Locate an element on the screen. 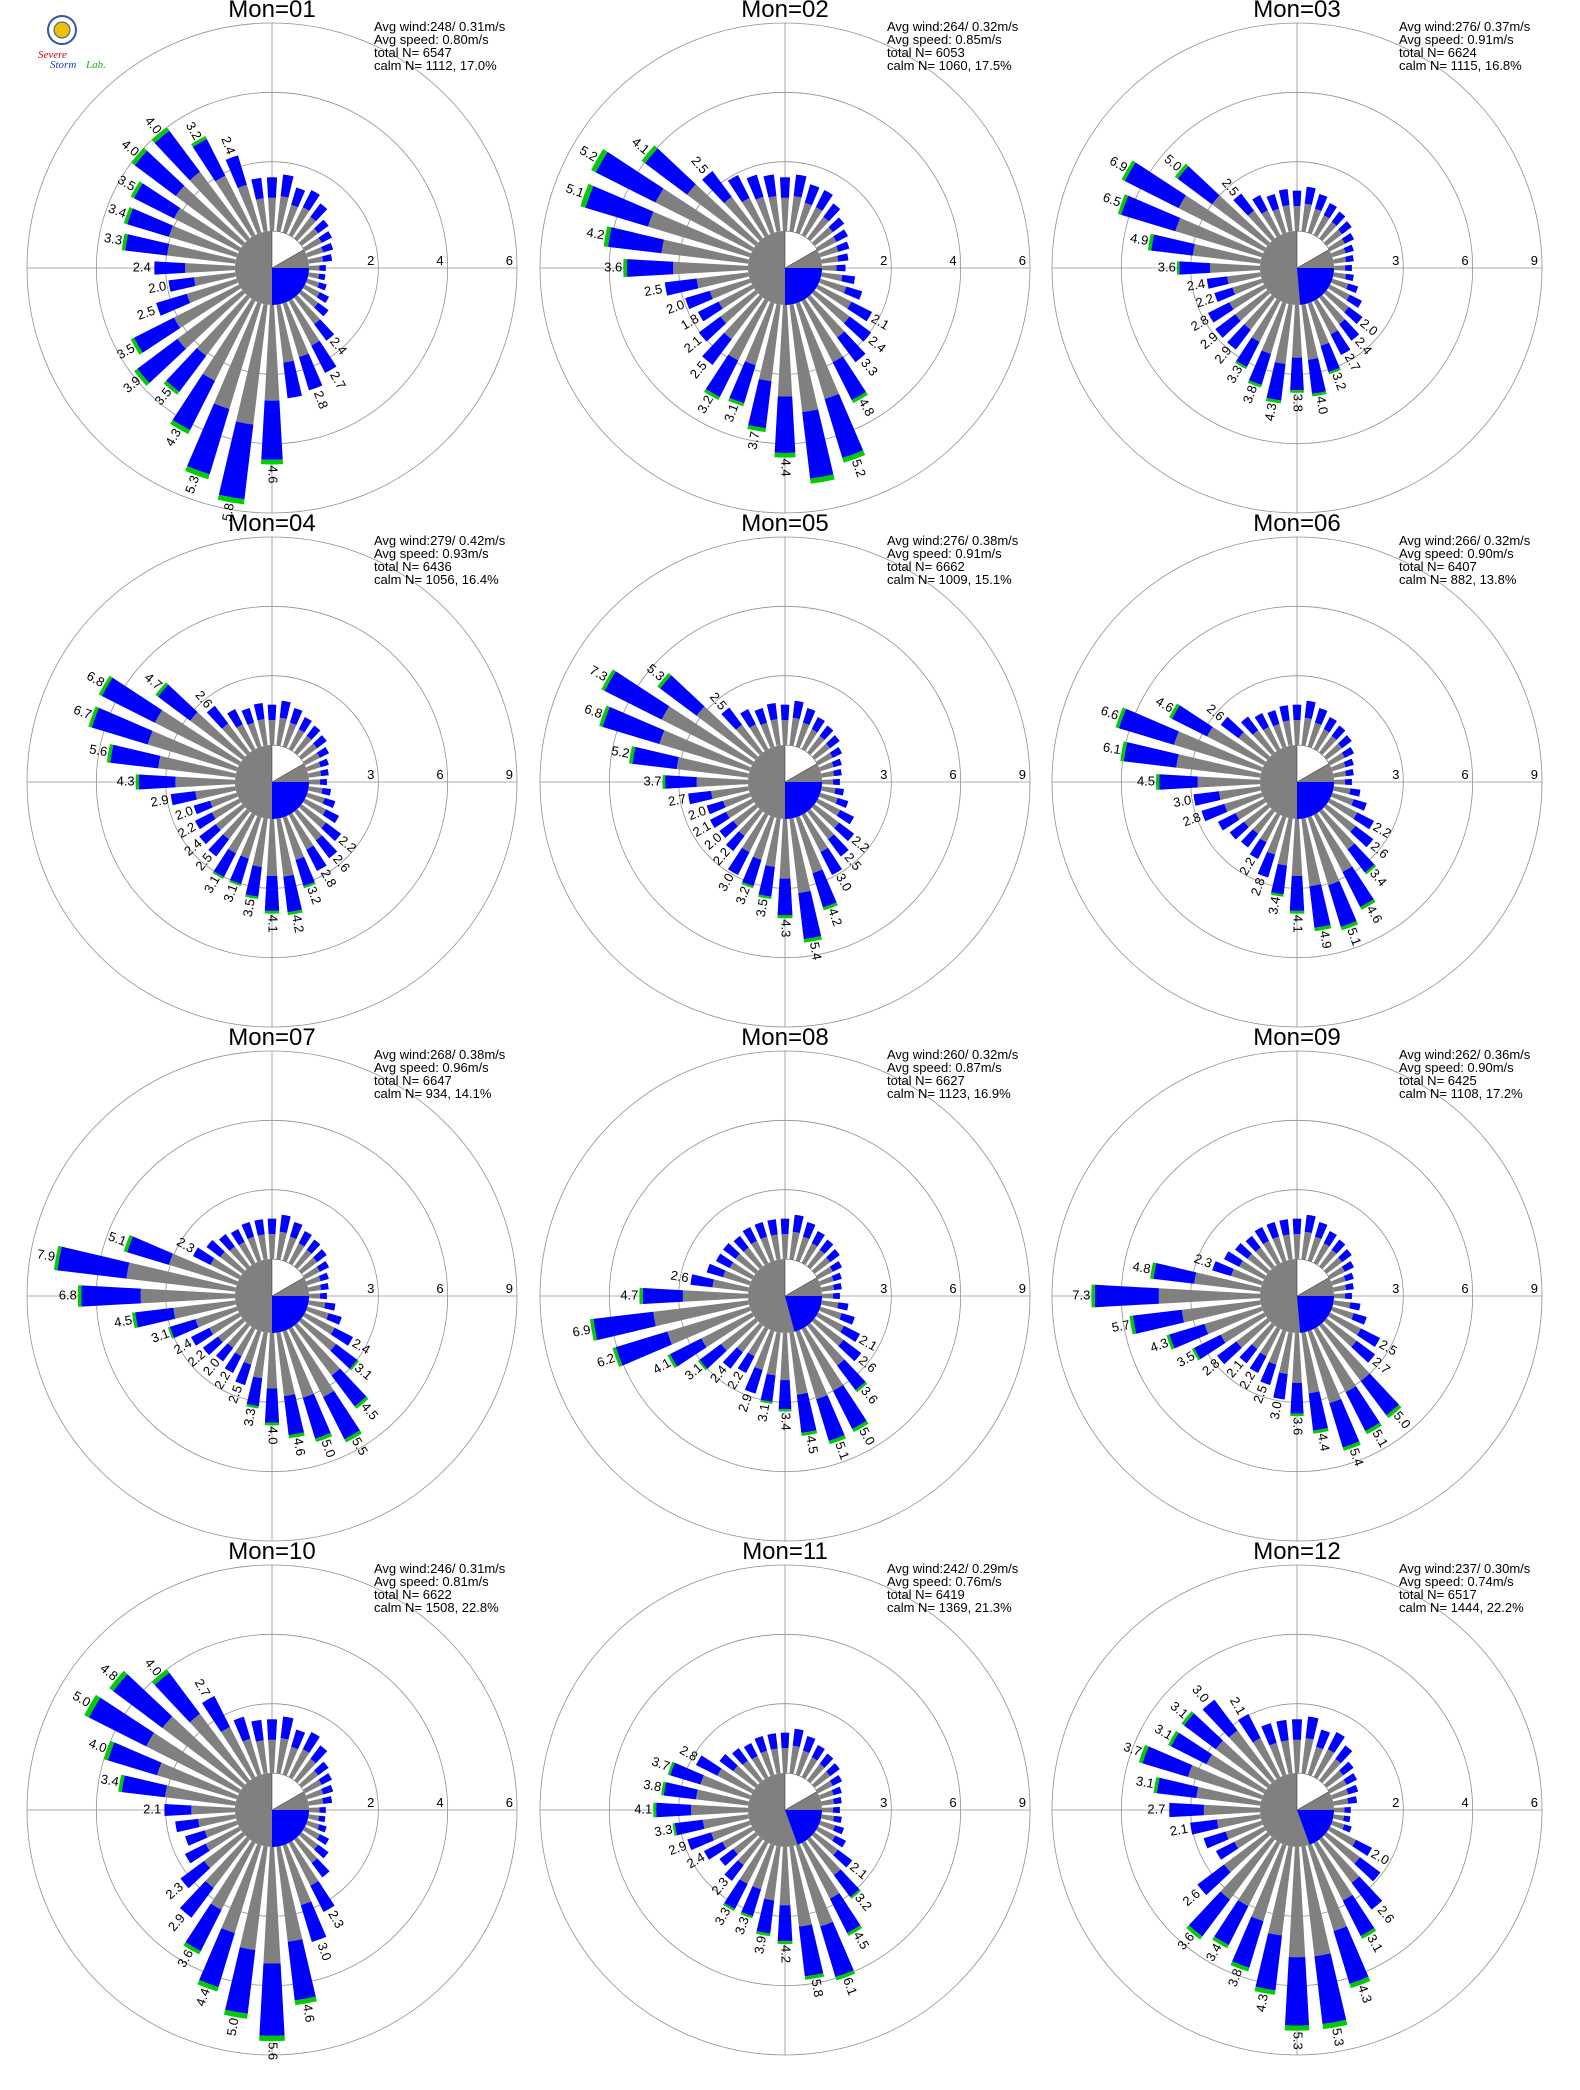 This screenshot has width=1580, height=2090. panel-title: Mon=05 is located at coordinates (784, 523).